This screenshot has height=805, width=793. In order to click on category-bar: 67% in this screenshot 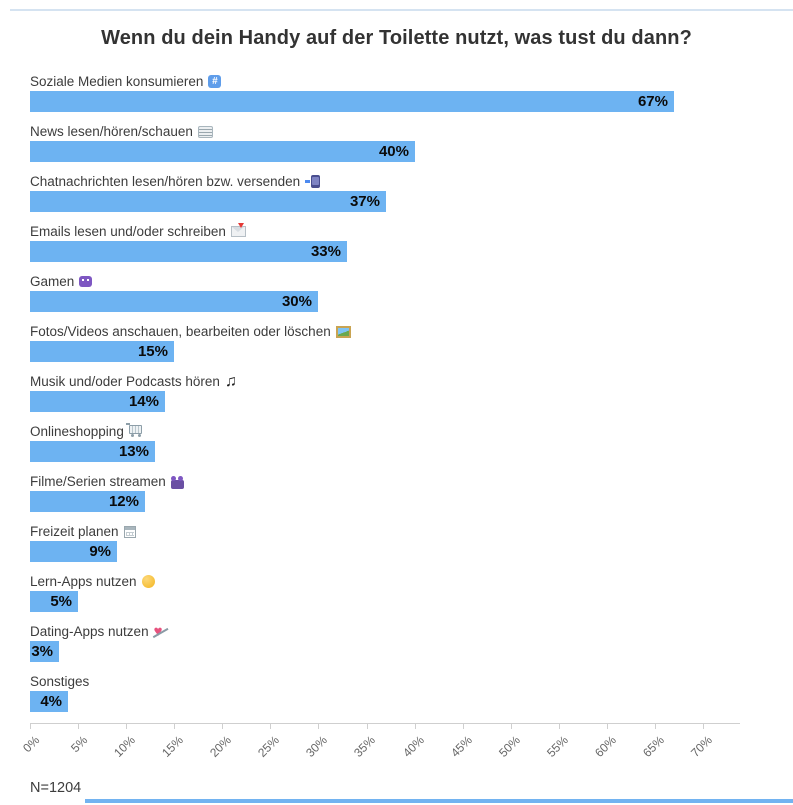, I will do `click(352, 101)`.